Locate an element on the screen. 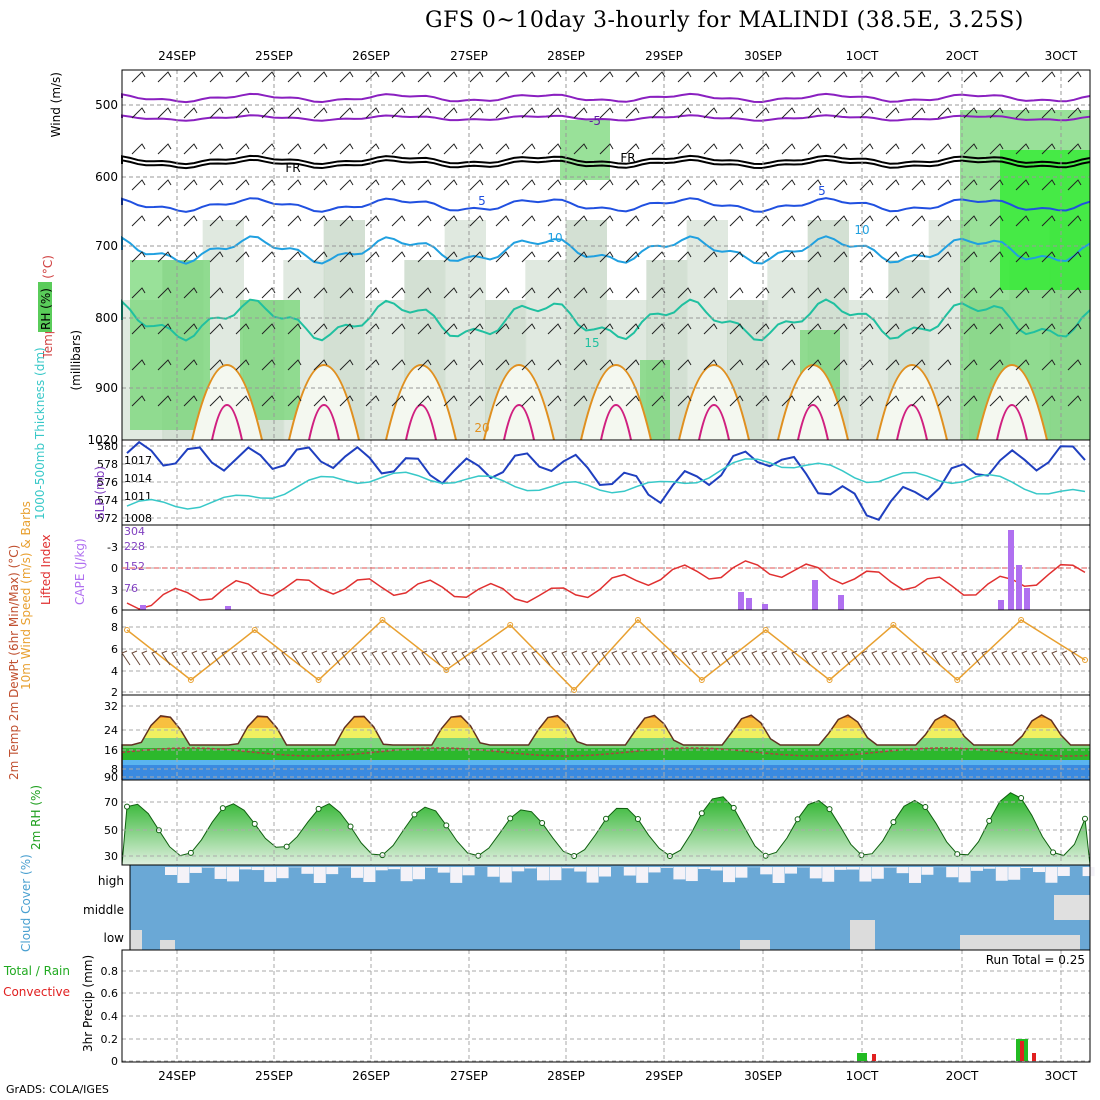  freezing-level is located at coordinates (606, 160).